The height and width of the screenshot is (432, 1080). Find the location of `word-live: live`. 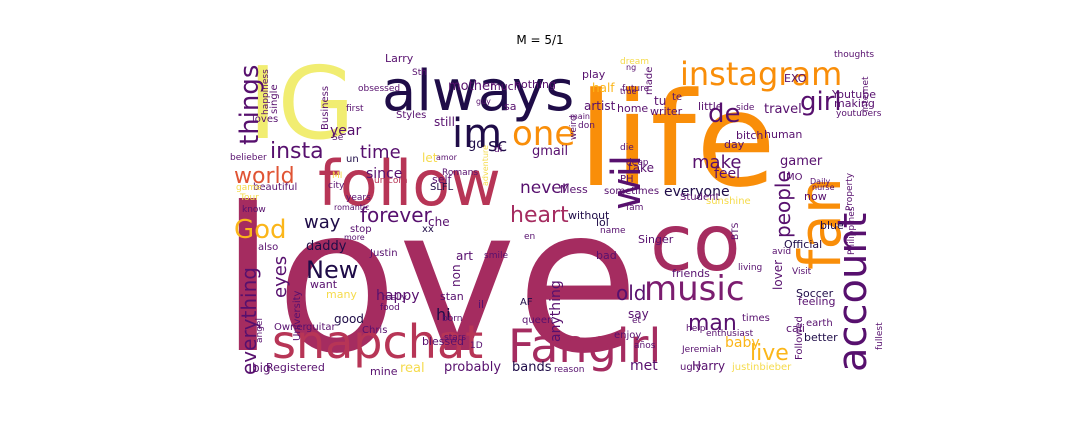

word-live: live is located at coordinates (769, 353).